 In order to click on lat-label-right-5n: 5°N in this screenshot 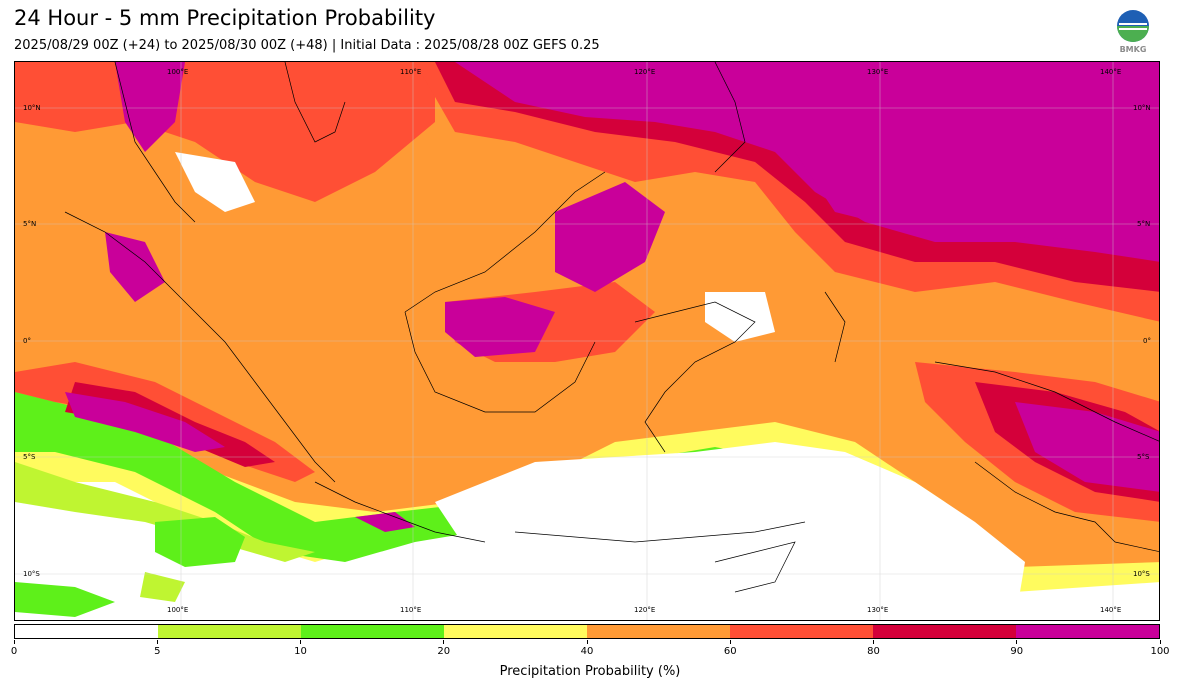, I will do `click(1144, 224)`.